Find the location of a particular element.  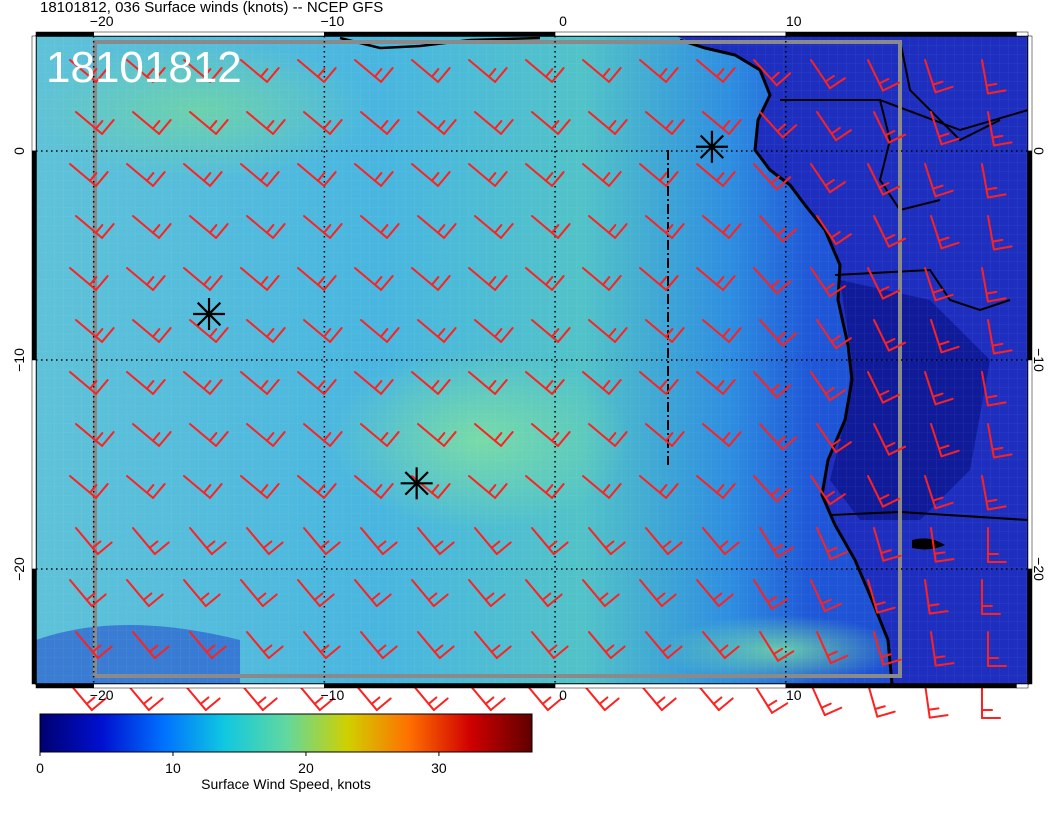

colorbar-tick-label: 20 is located at coordinates (306, 768).